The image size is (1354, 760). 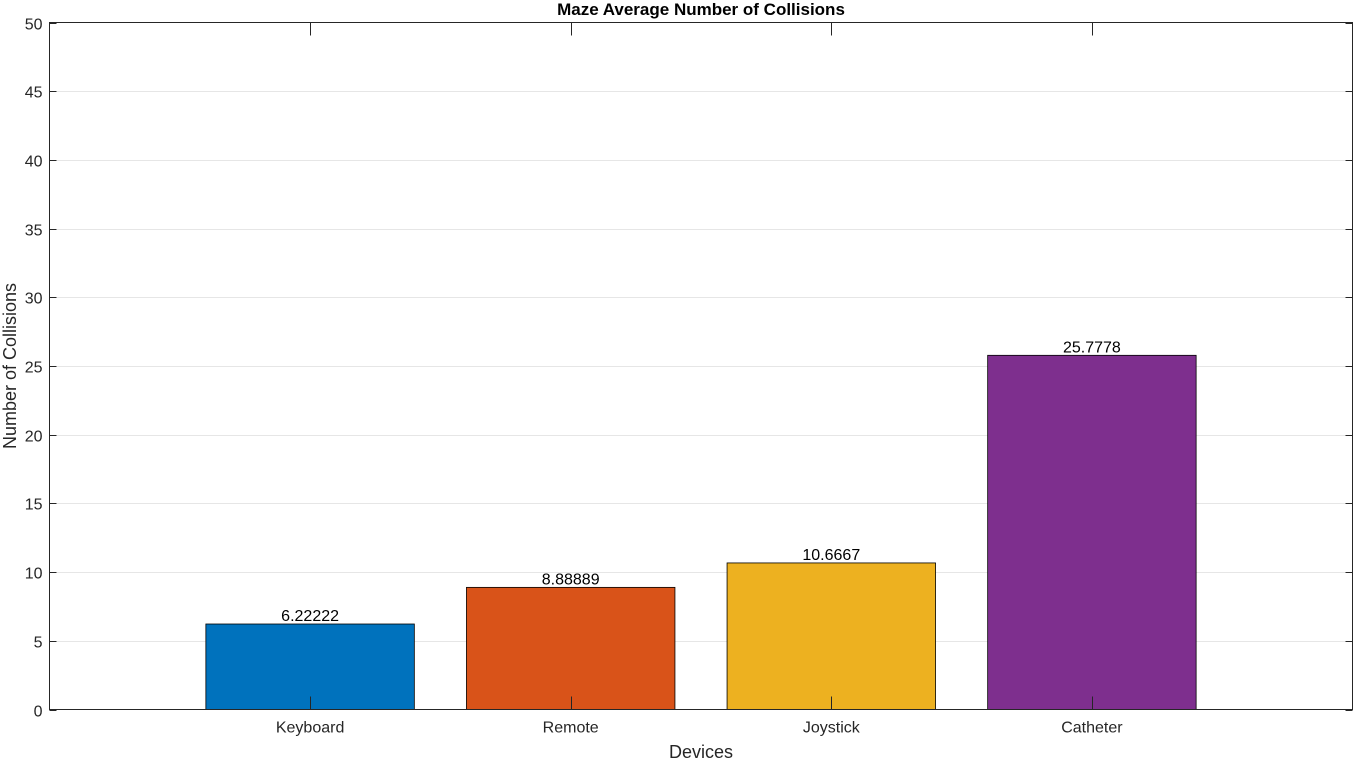 What do you see at coordinates (34, 93) in the screenshot?
I see `y-tick-label: 45` at bounding box center [34, 93].